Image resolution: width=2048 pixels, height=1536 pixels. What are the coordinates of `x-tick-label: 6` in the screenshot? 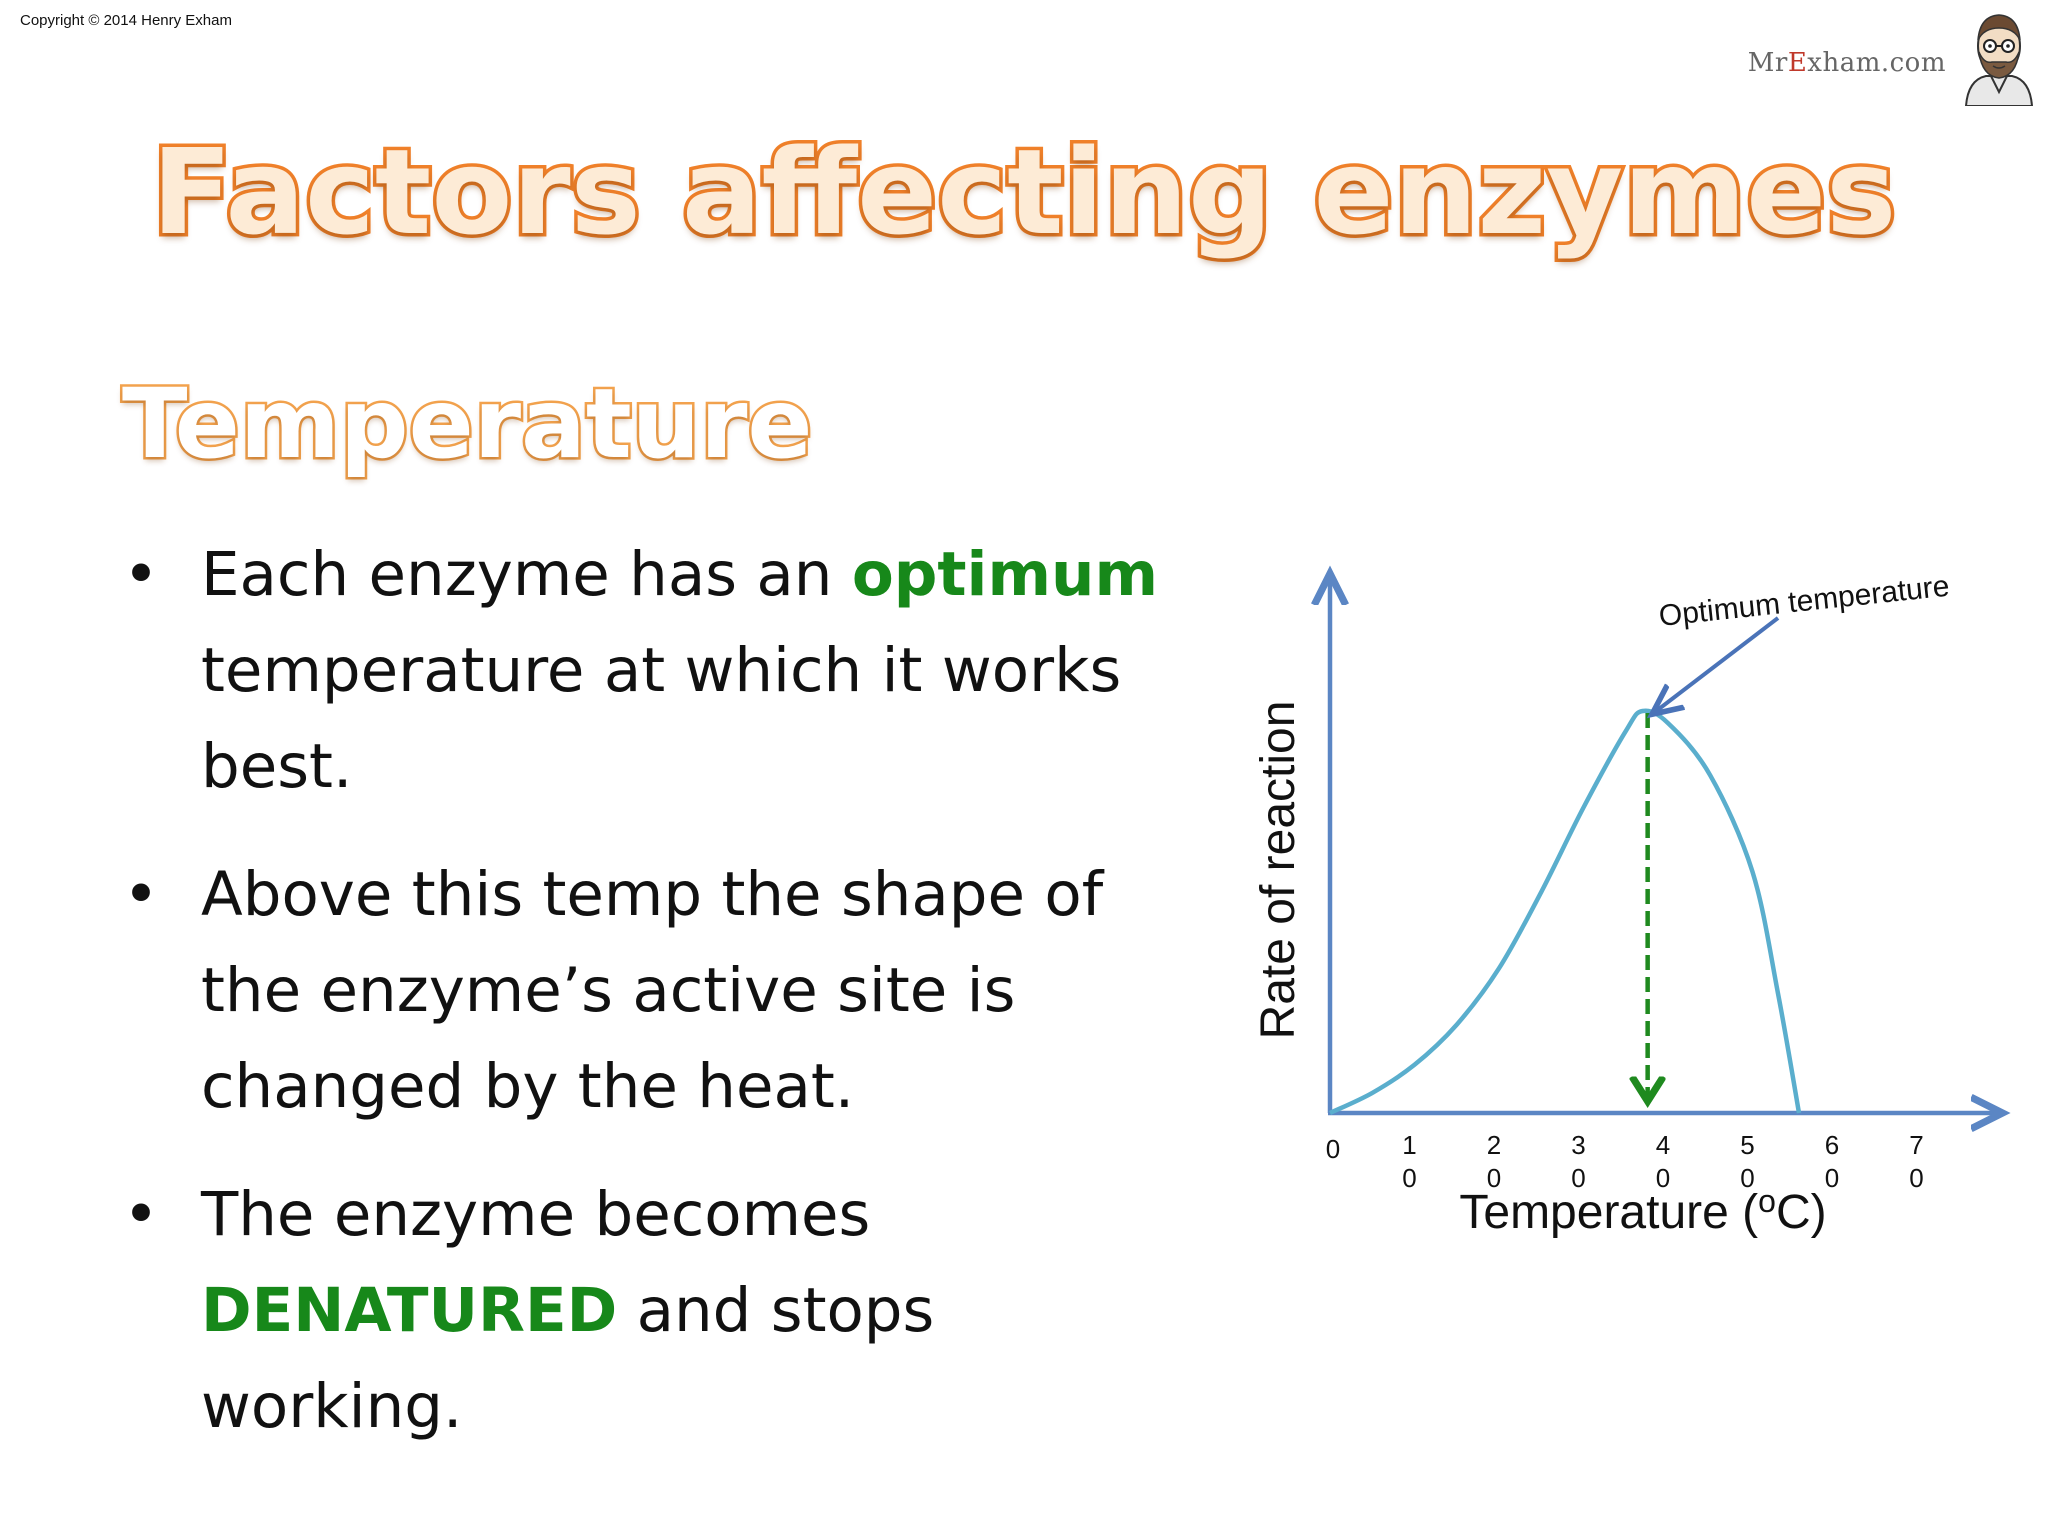 It's located at (1832, 1145).